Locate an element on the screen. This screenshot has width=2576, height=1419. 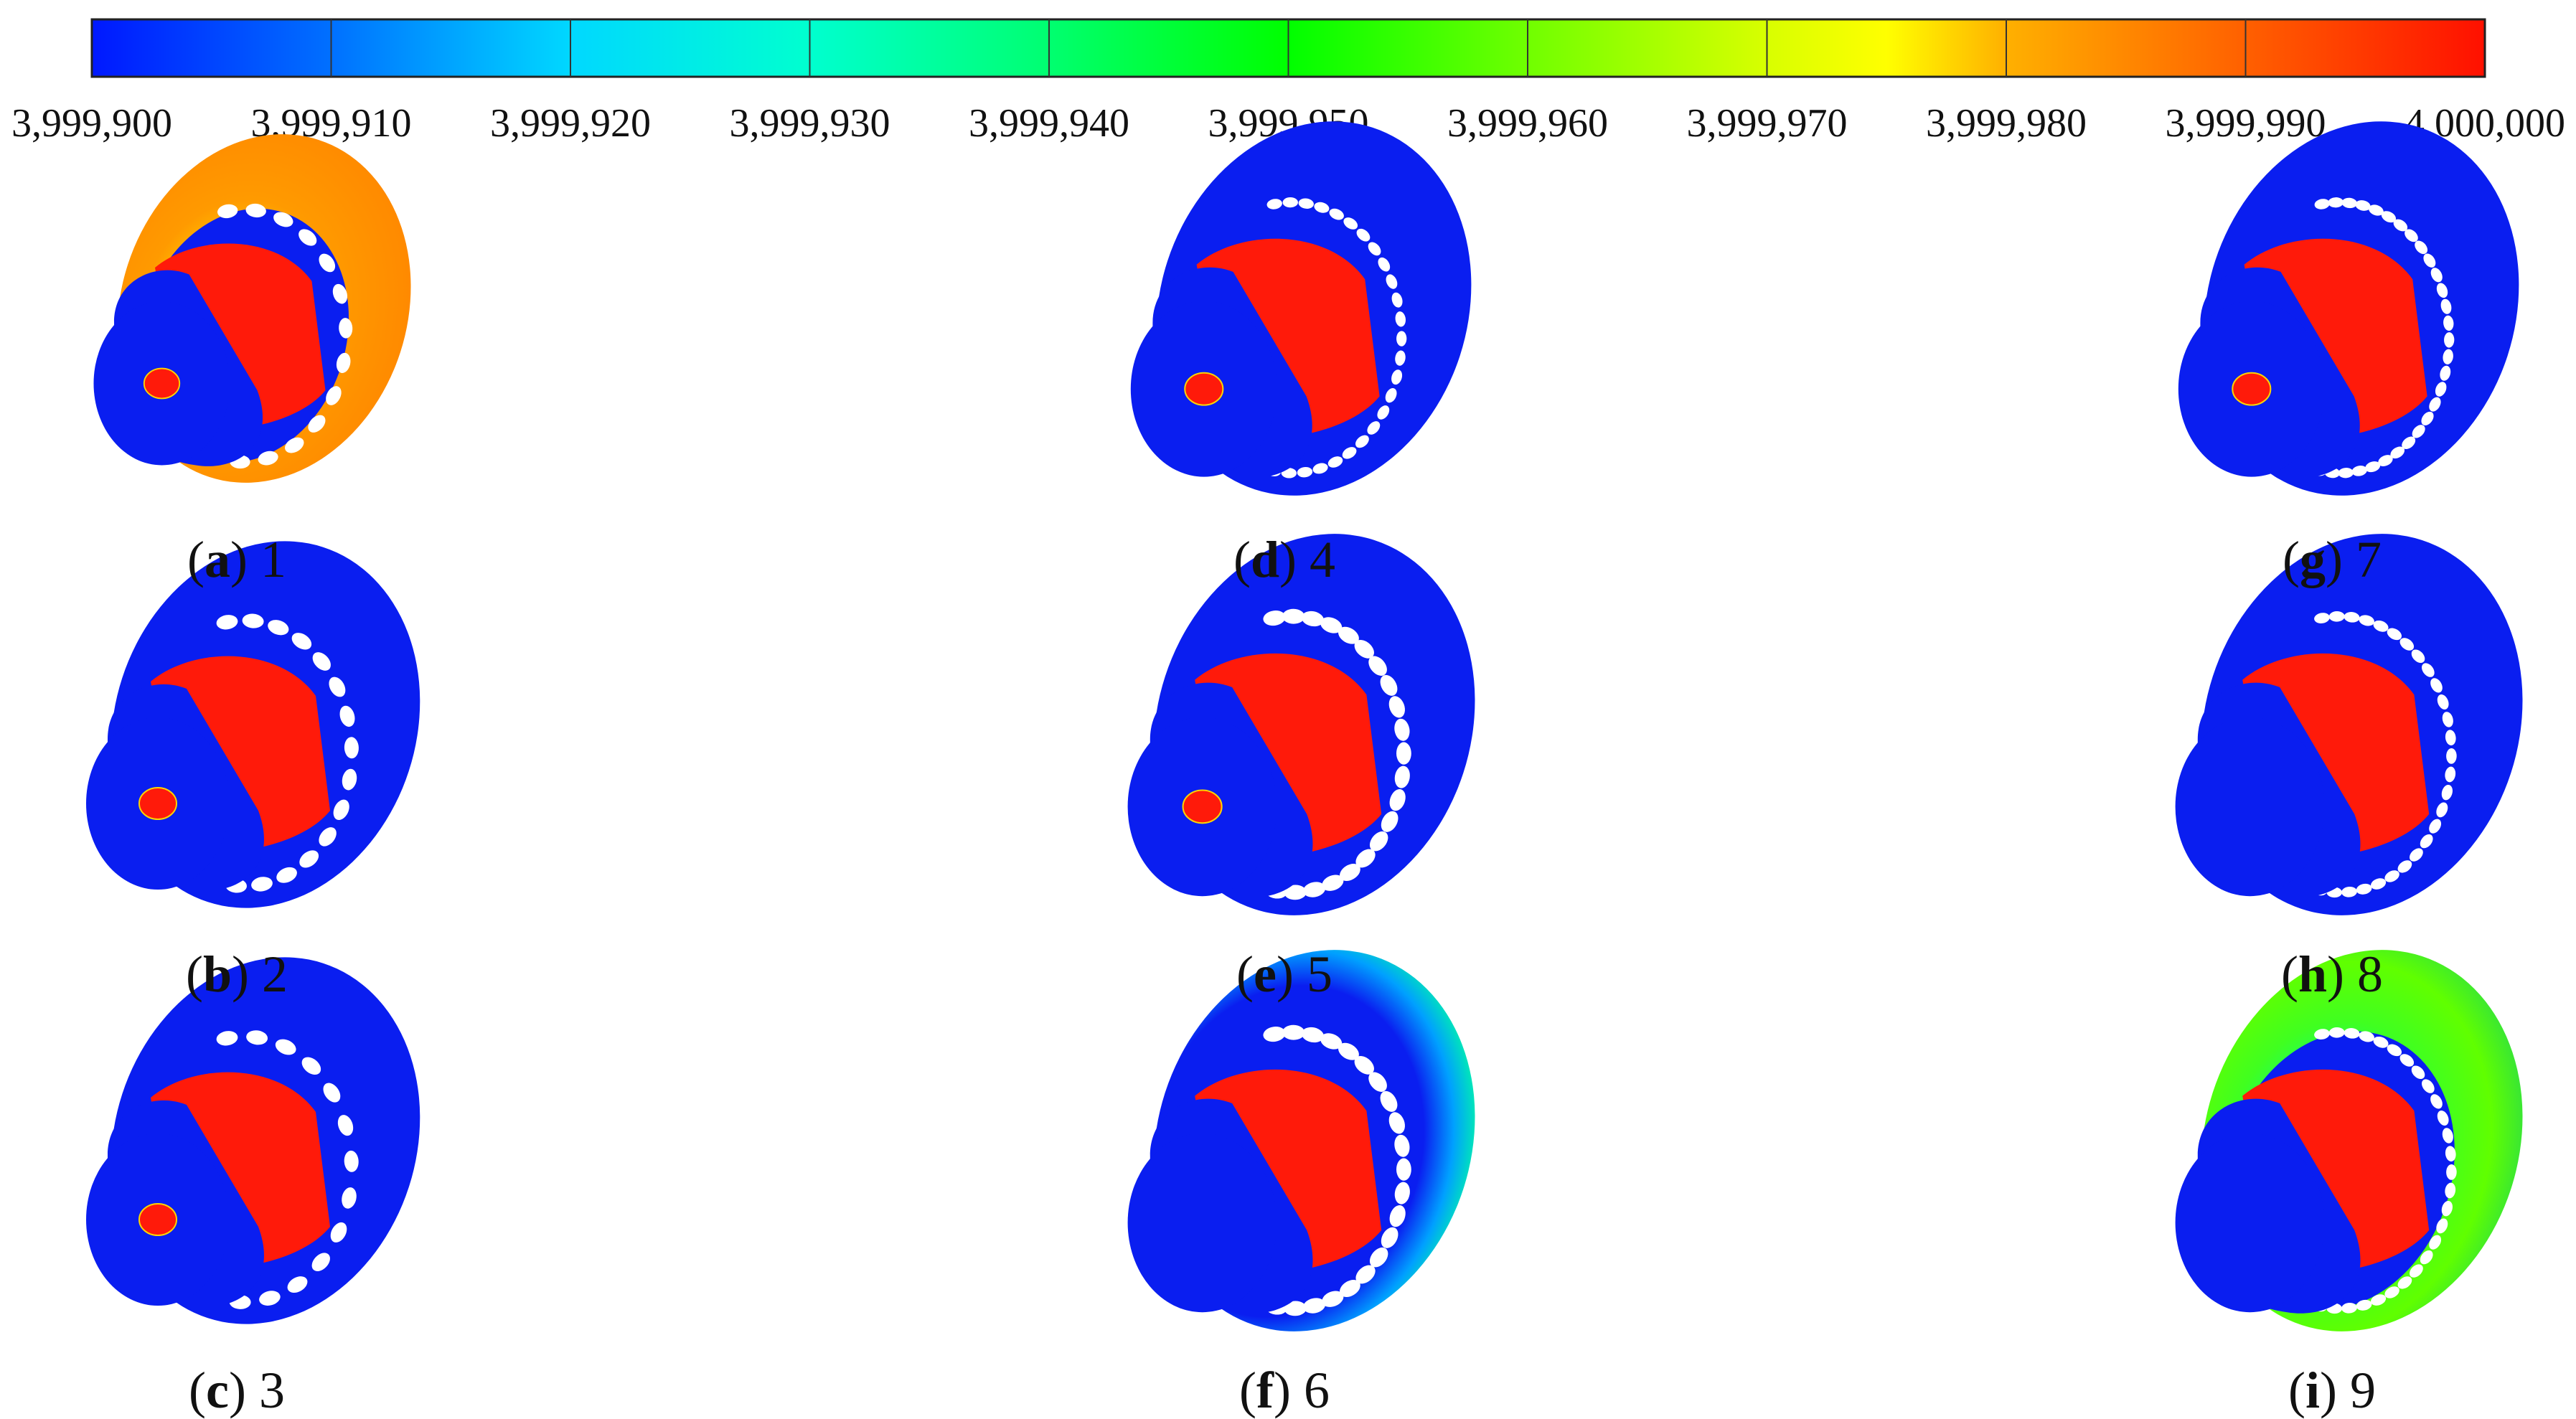
panel-number: 8 is located at coordinates (2370, 974).